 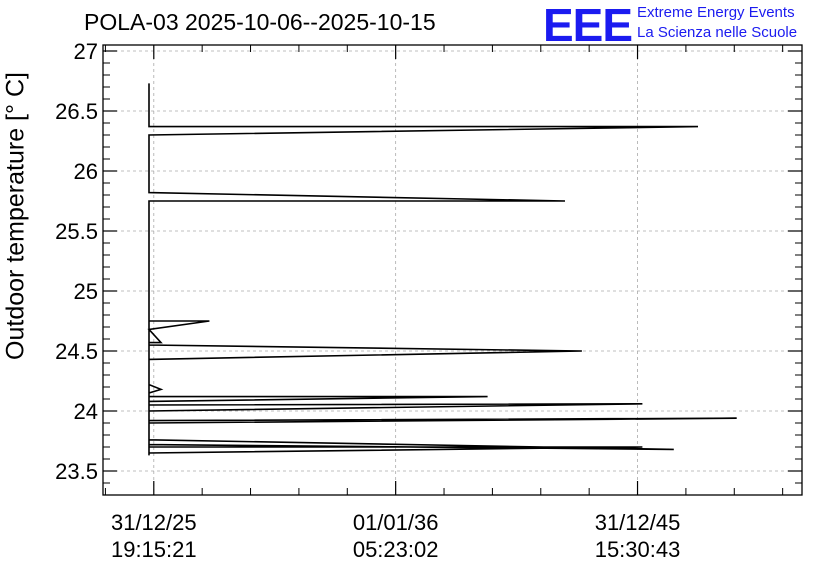 What do you see at coordinates (588, 25) in the screenshot?
I see `eee-logo-mark: EEE` at bounding box center [588, 25].